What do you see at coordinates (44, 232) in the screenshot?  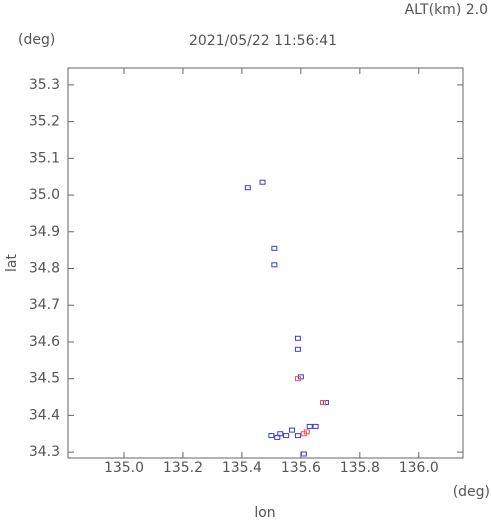 I see `y-tick-label: 34.9` at bounding box center [44, 232].